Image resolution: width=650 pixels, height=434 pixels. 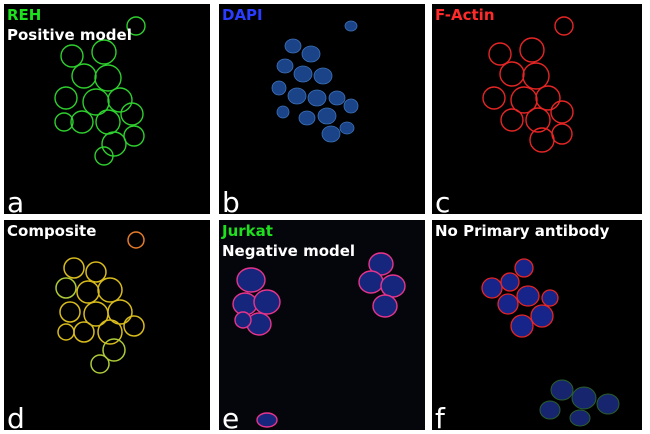 What do you see at coordinates (522, 231) in the screenshot?
I see `panel-f-title: No Primary antibody` at bounding box center [522, 231].